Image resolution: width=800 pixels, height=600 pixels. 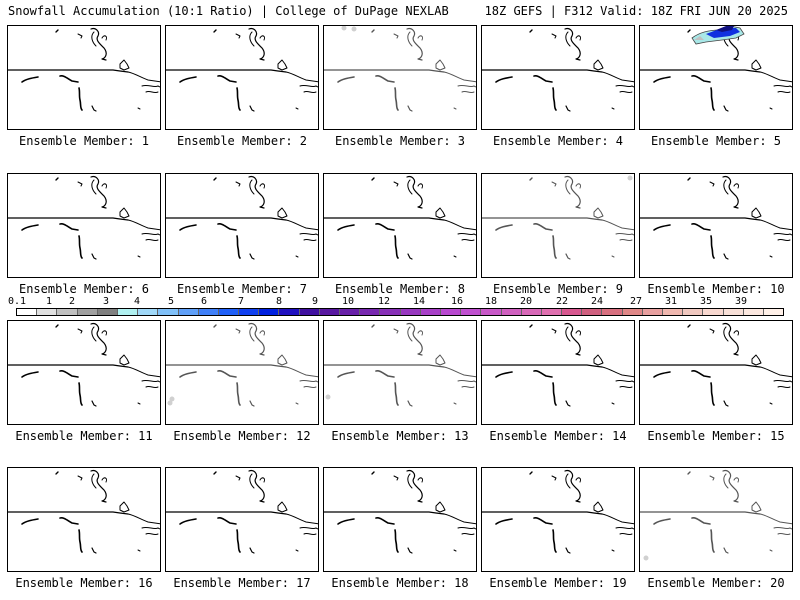 I want to click on scale-label: 10, so click(x=348, y=301).